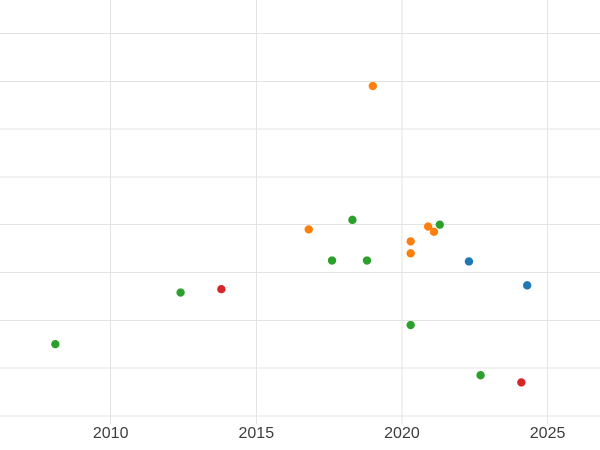 The width and height of the screenshot is (600, 450). What do you see at coordinates (402, 433) in the screenshot?
I see `x-tick-label: 2020` at bounding box center [402, 433].